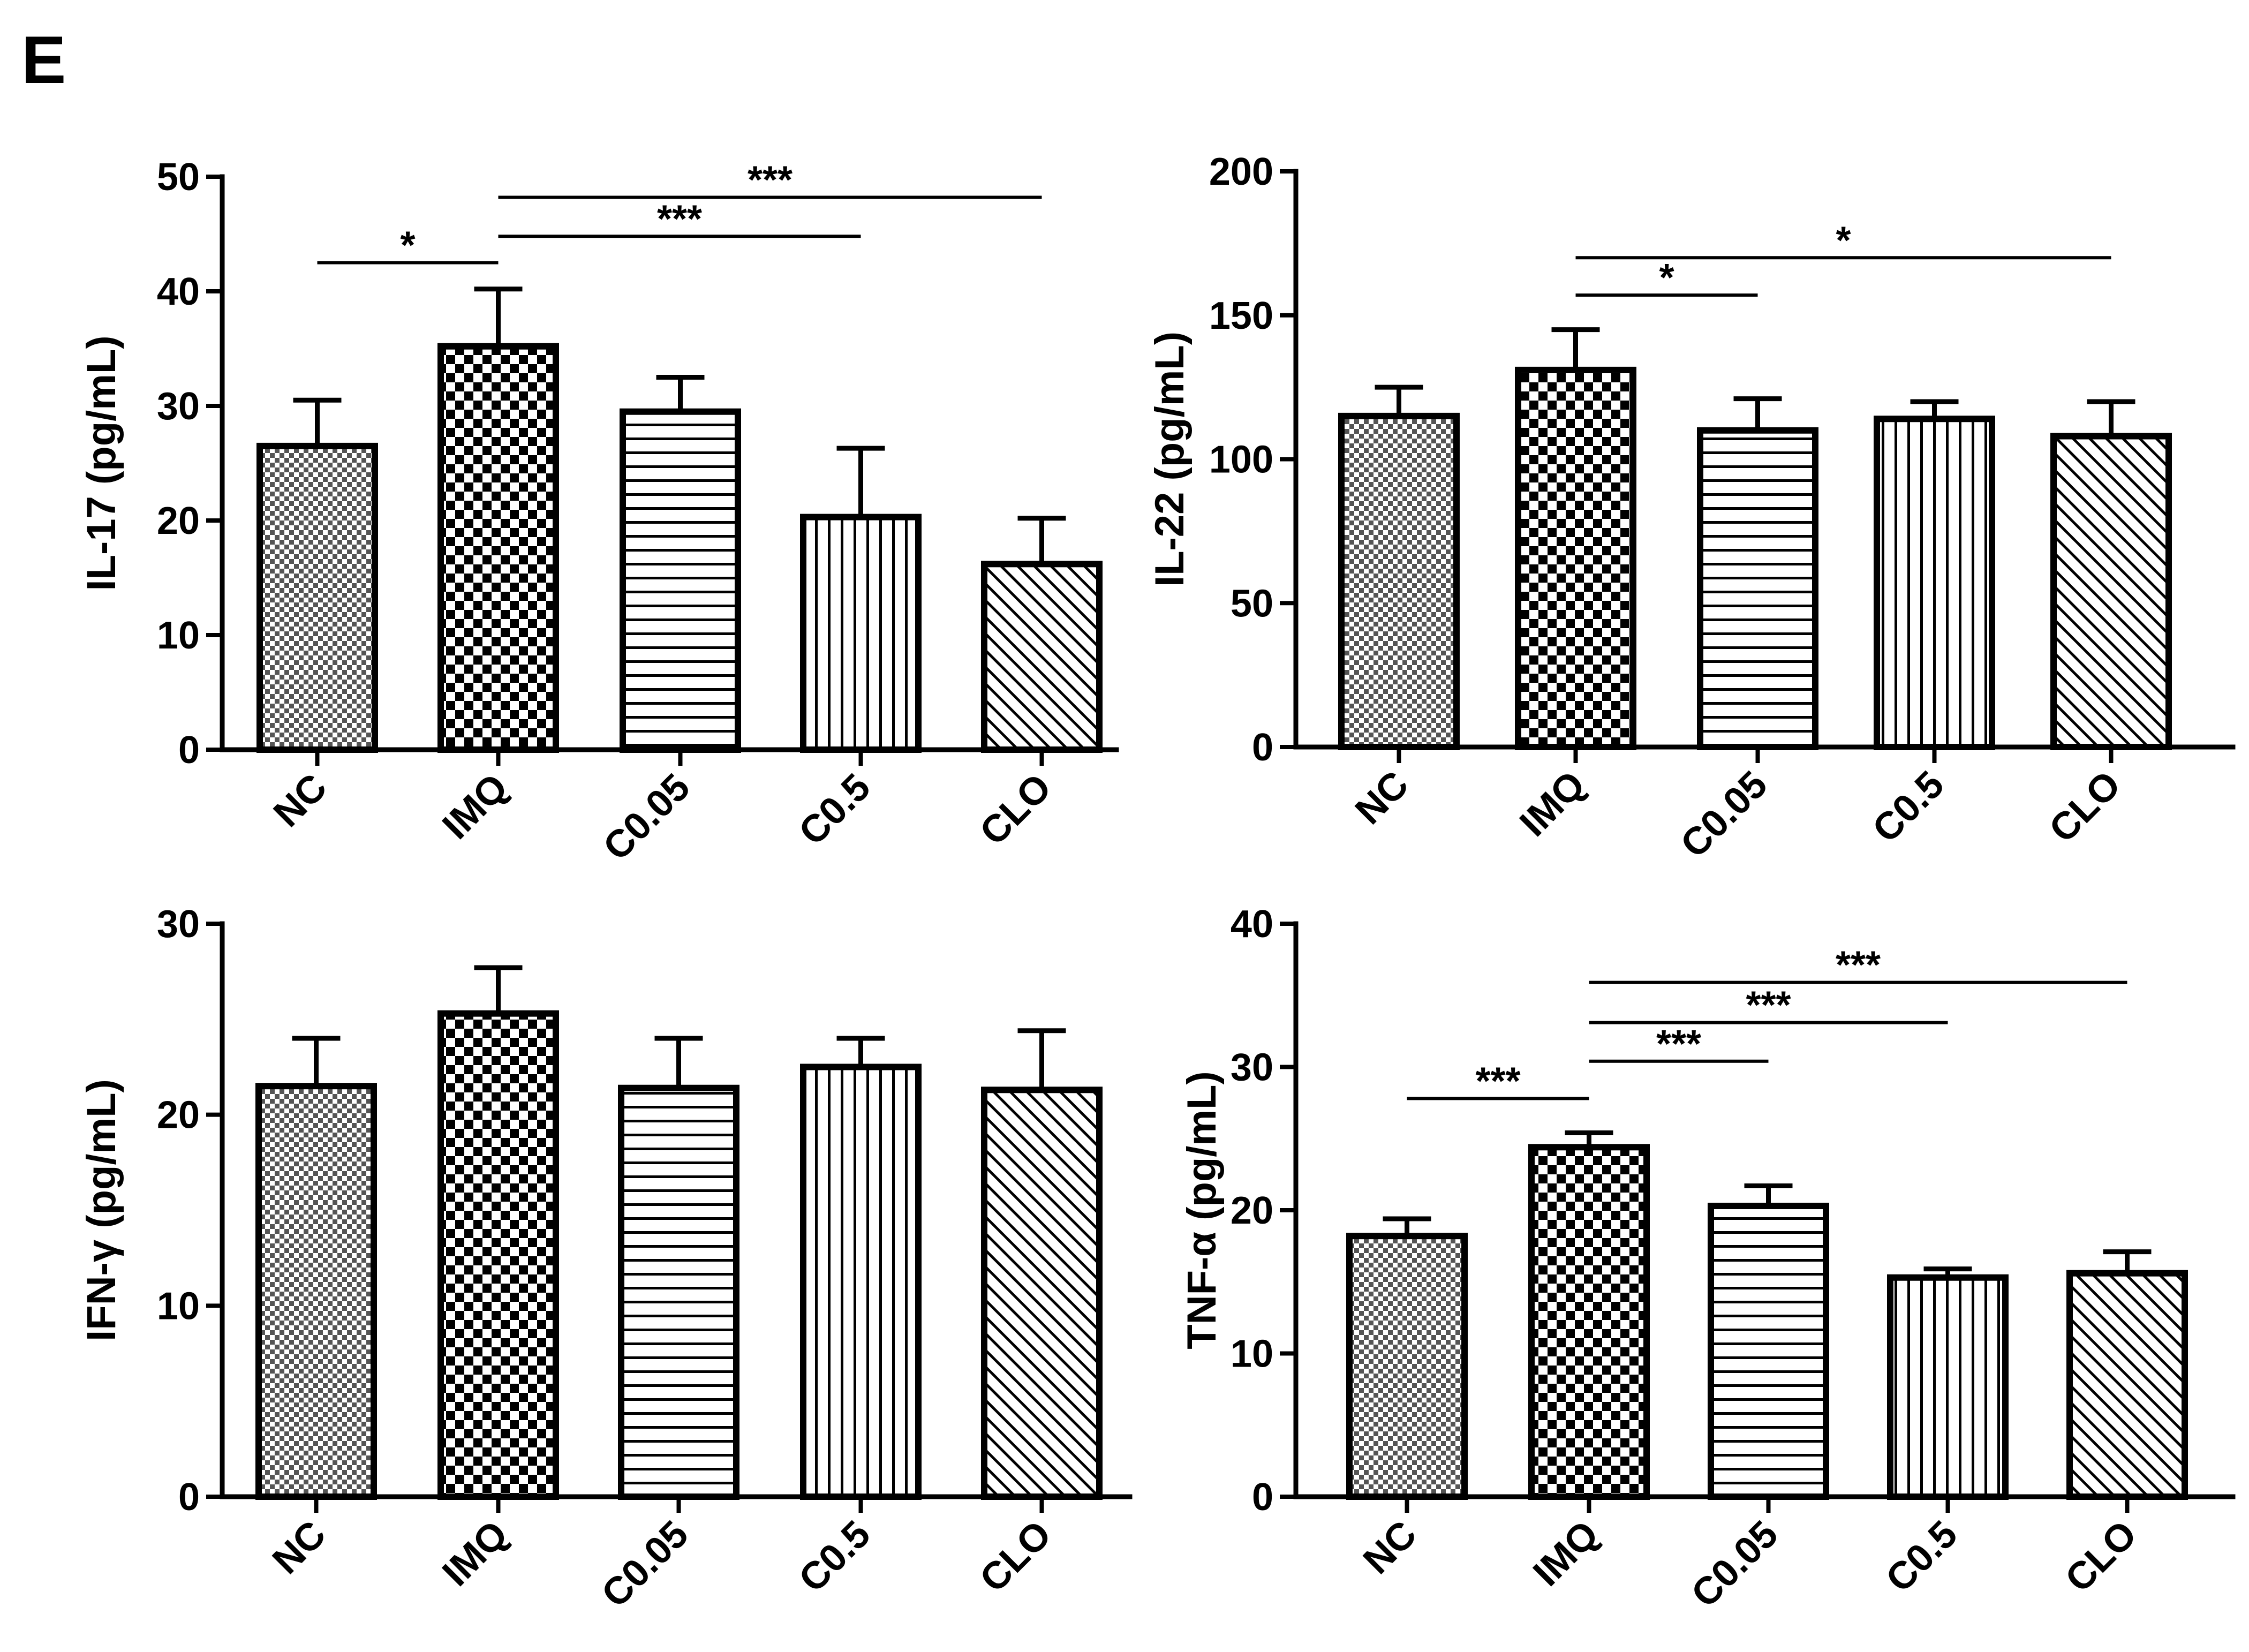  I want to click on y-axis-label: IL-17 (pg/mL), so click(101, 463).